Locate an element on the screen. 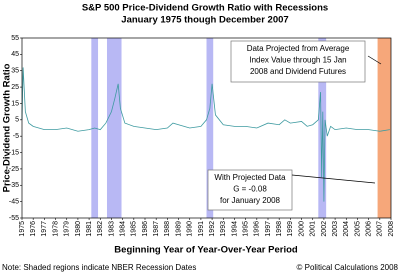  y-tick-label: 35 is located at coordinates (15, 71).